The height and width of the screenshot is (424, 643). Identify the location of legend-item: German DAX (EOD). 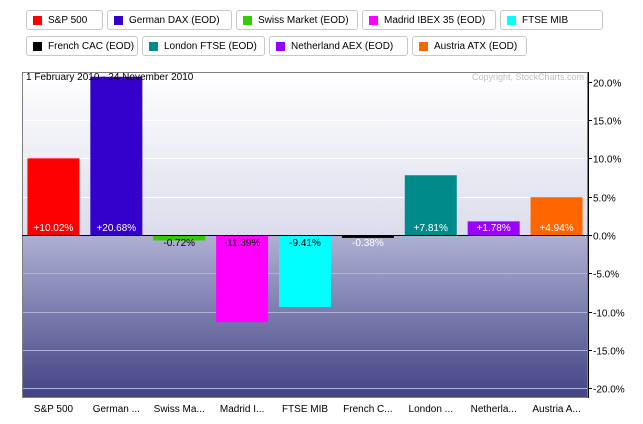
(169, 20).